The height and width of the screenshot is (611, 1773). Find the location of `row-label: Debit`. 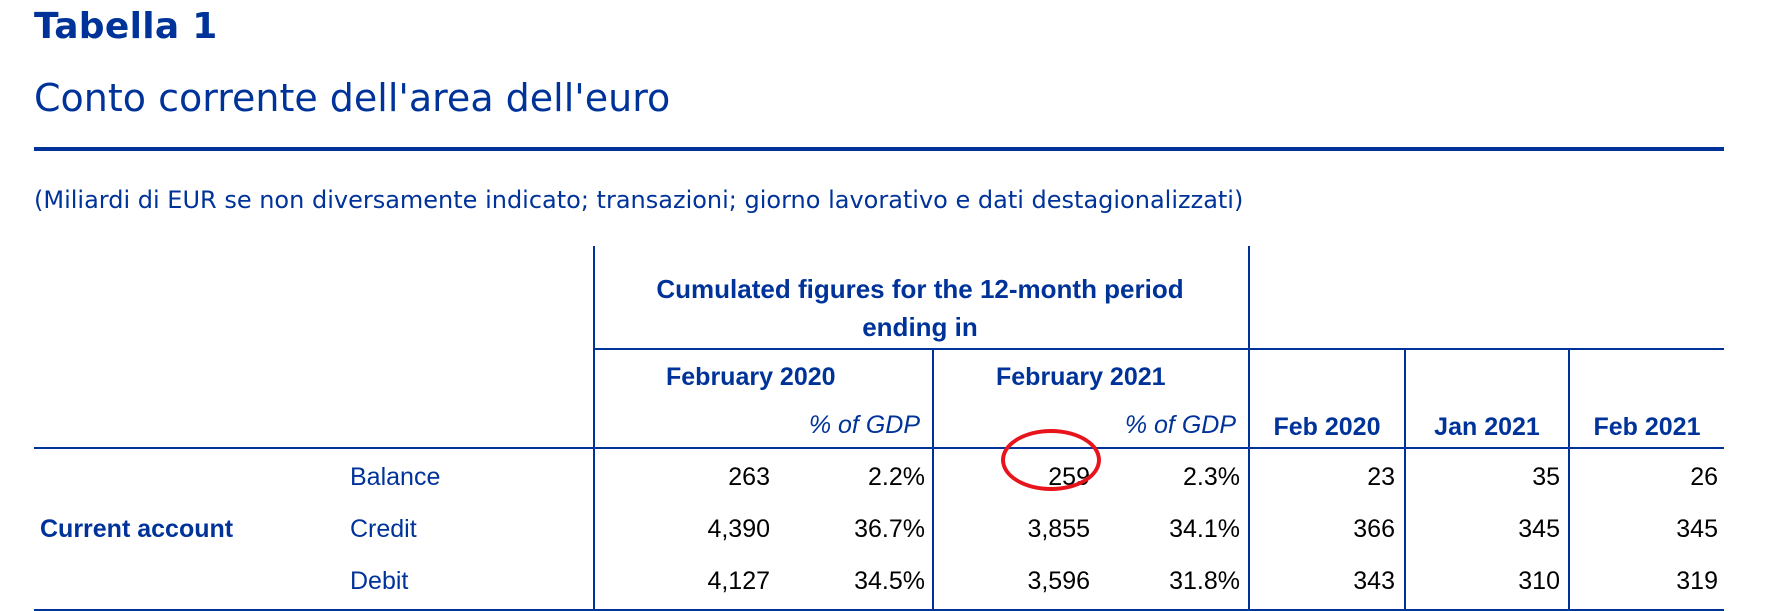

row-label: Debit is located at coordinates (379, 581).